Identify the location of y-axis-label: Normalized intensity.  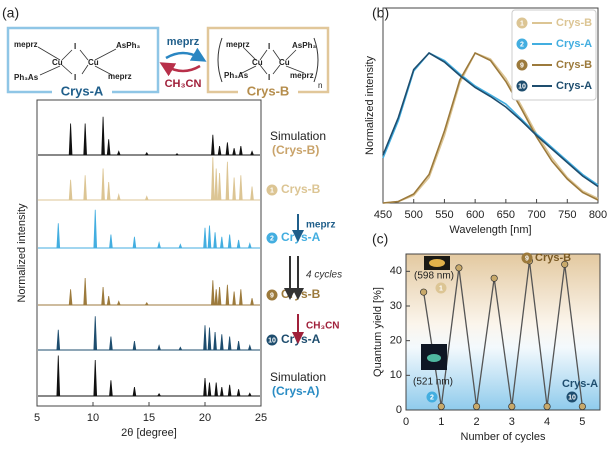
(370, 105).